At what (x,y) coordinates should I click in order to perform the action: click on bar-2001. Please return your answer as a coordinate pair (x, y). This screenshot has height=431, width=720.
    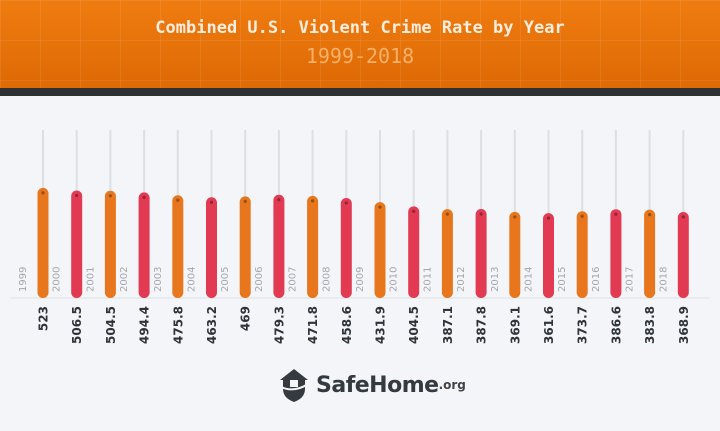
    Looking at the image, I should click on (110, 244).